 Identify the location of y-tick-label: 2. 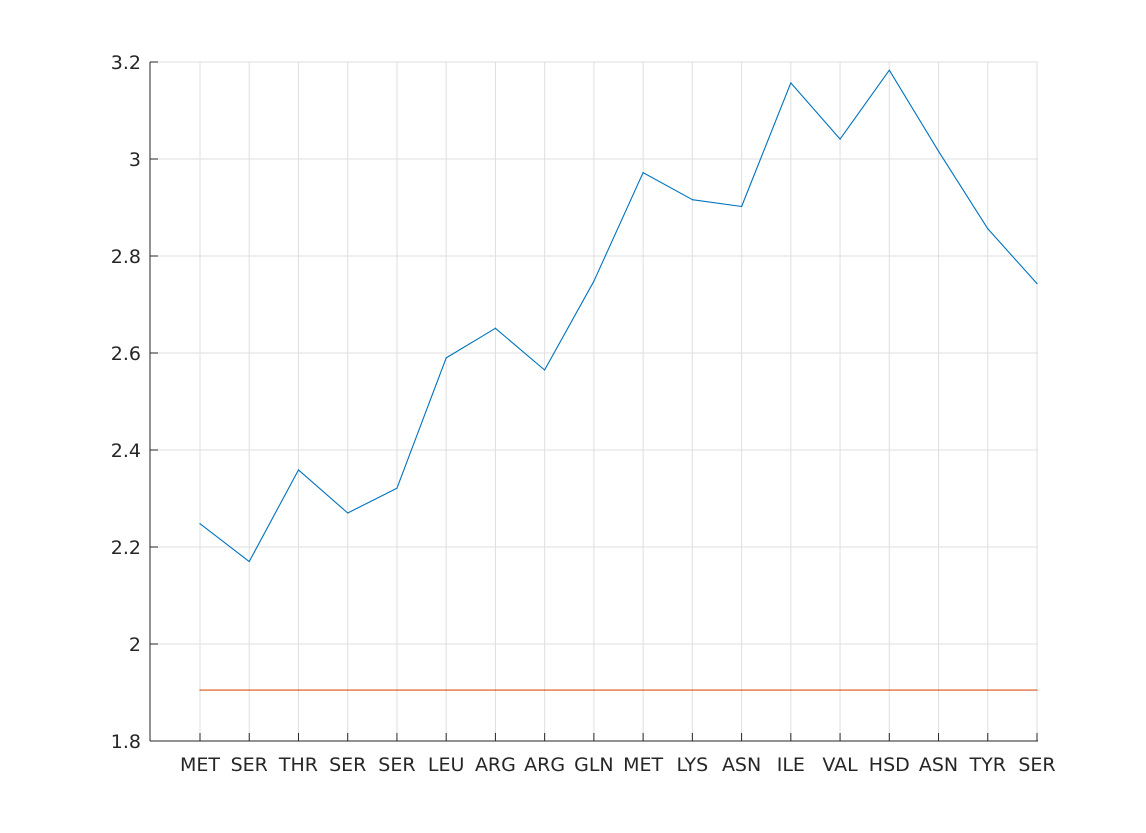
(135, 645).